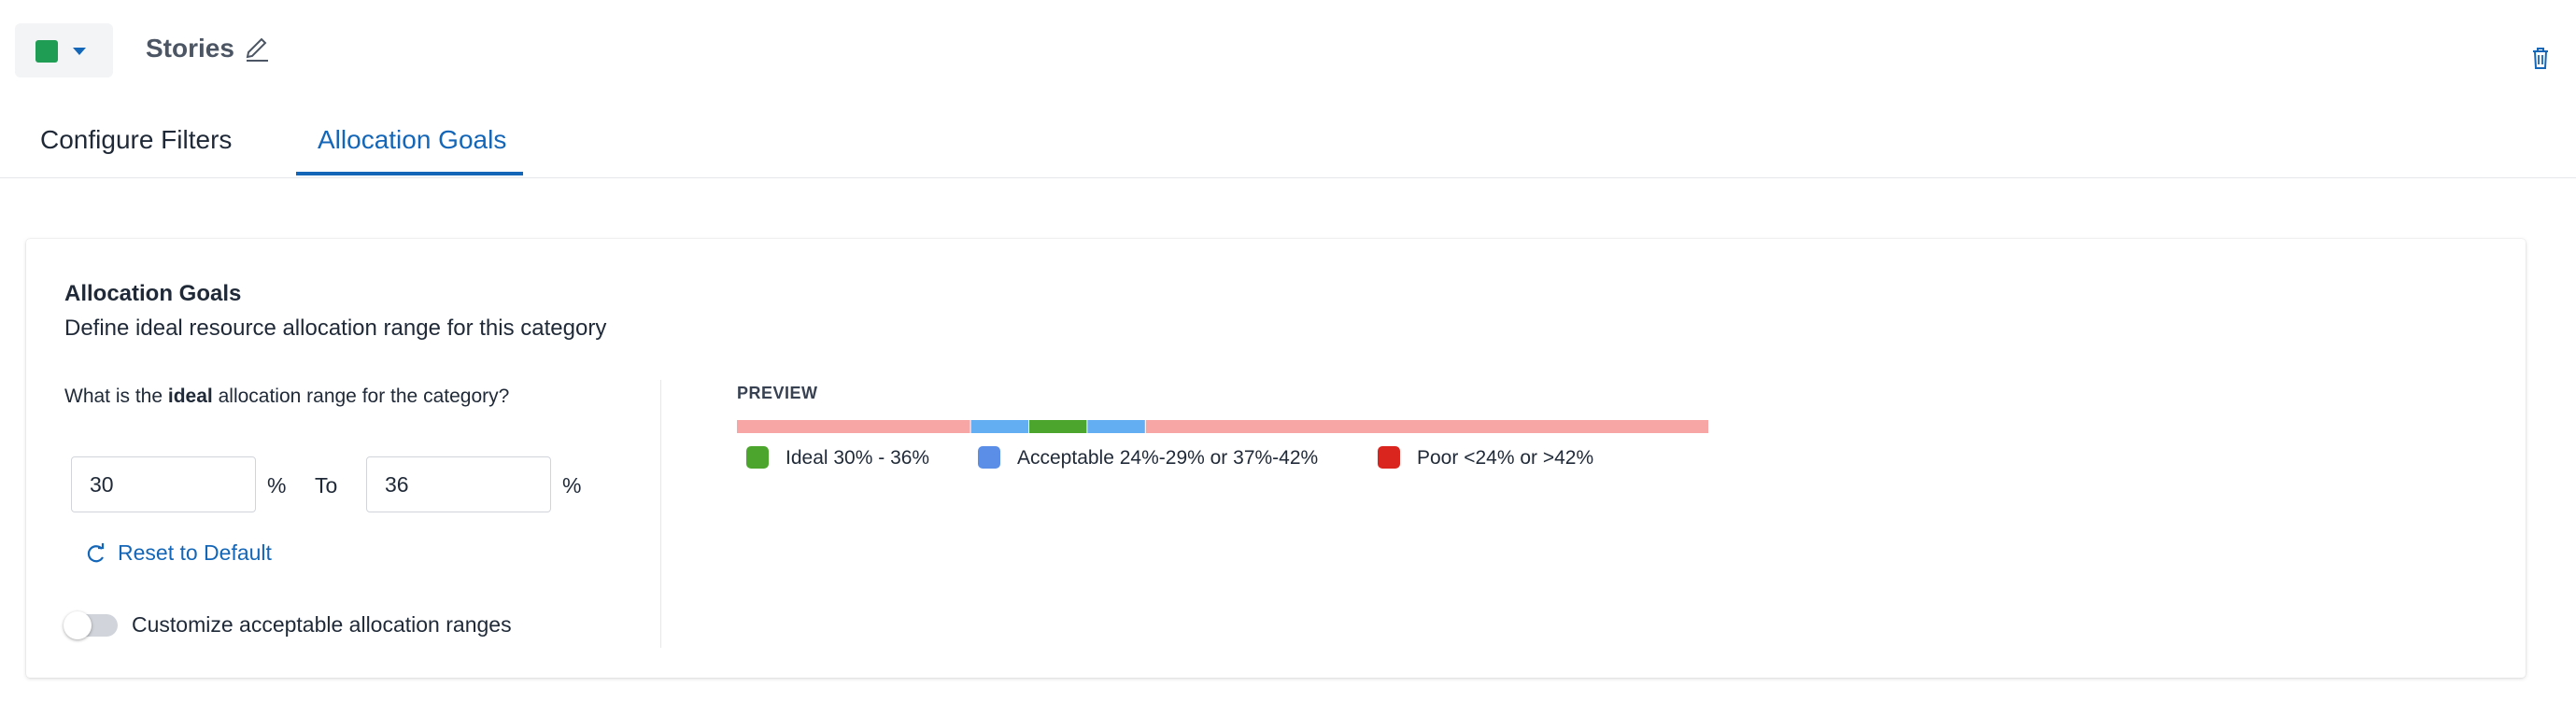 This screenshot has height=715, width=2576. I want to click on section-divider, so click(660, 514).